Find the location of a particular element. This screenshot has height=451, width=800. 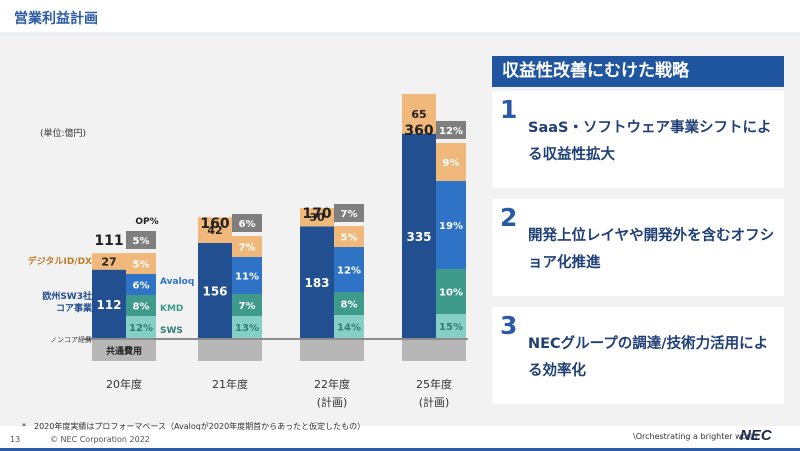

common-cost-label: 共通費用 is located at coordinates (124, 351).